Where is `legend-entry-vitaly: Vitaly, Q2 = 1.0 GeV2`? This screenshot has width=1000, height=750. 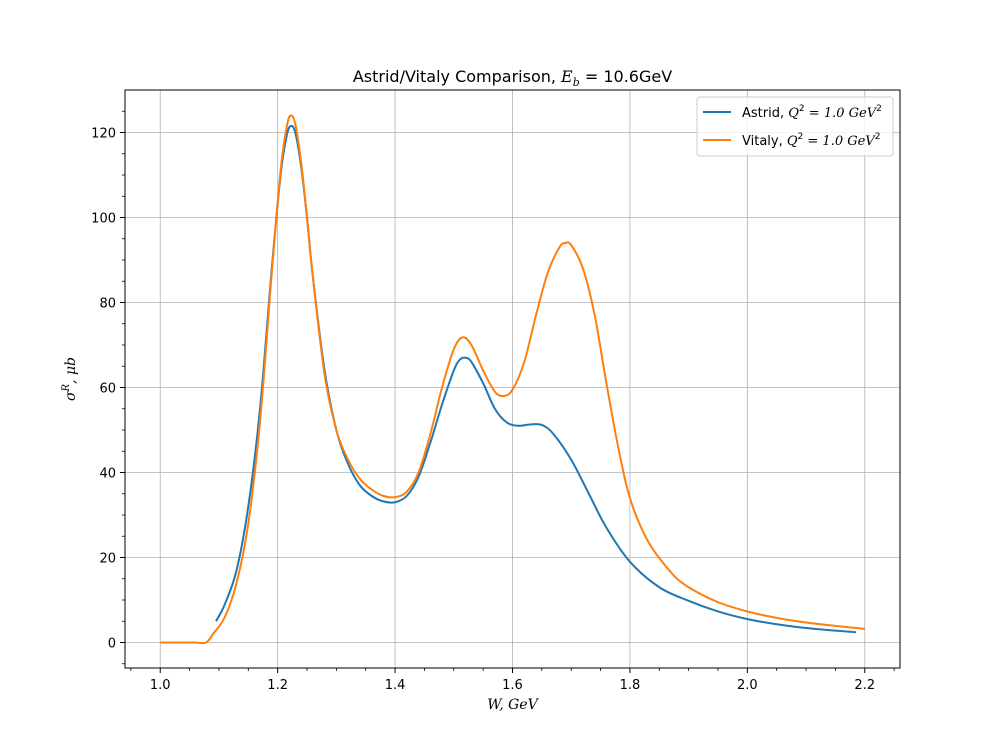
legend-entry-vitaly: Vitaly, Q2 = 1.0 GeV2 is located at coordinates (791, 140).